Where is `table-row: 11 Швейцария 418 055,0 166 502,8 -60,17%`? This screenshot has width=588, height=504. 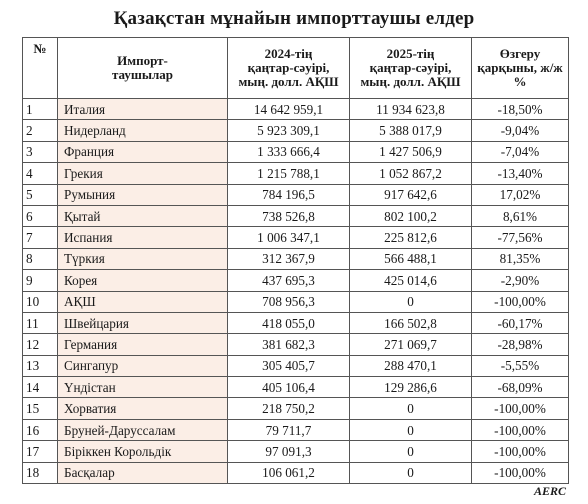
table-row: 11 Швейцария 418 055,0 166 502,8 -60,17% is located at coordinates (295, 323).